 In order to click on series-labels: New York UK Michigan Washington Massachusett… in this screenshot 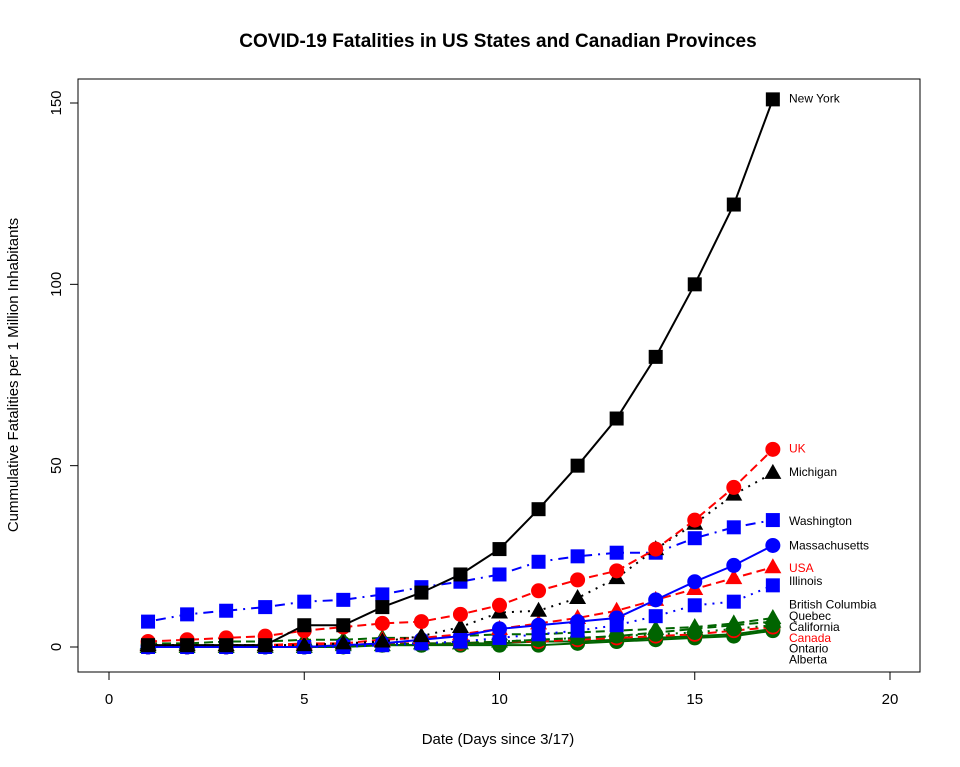, I will do `click(833, 379)`.